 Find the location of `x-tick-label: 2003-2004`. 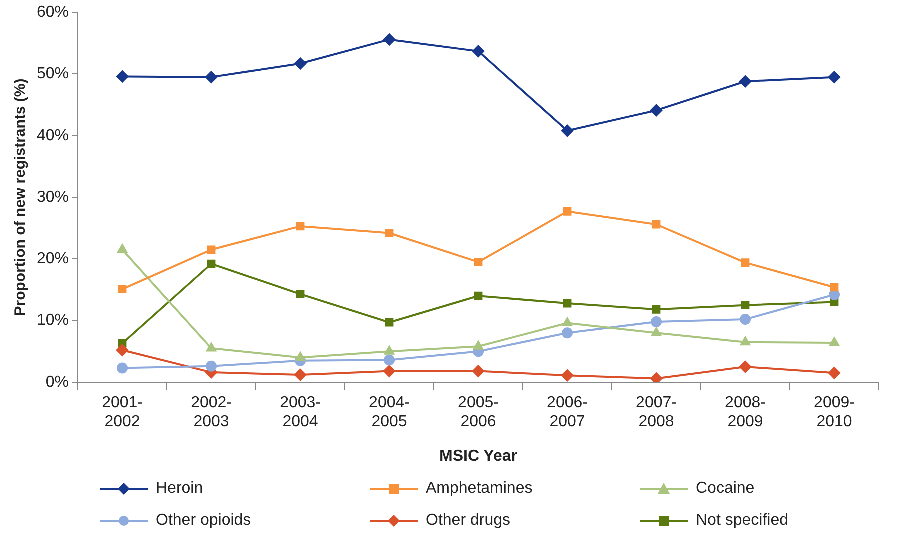

x-tick-label: 2003-2004 is located at coordinates (300, 412).